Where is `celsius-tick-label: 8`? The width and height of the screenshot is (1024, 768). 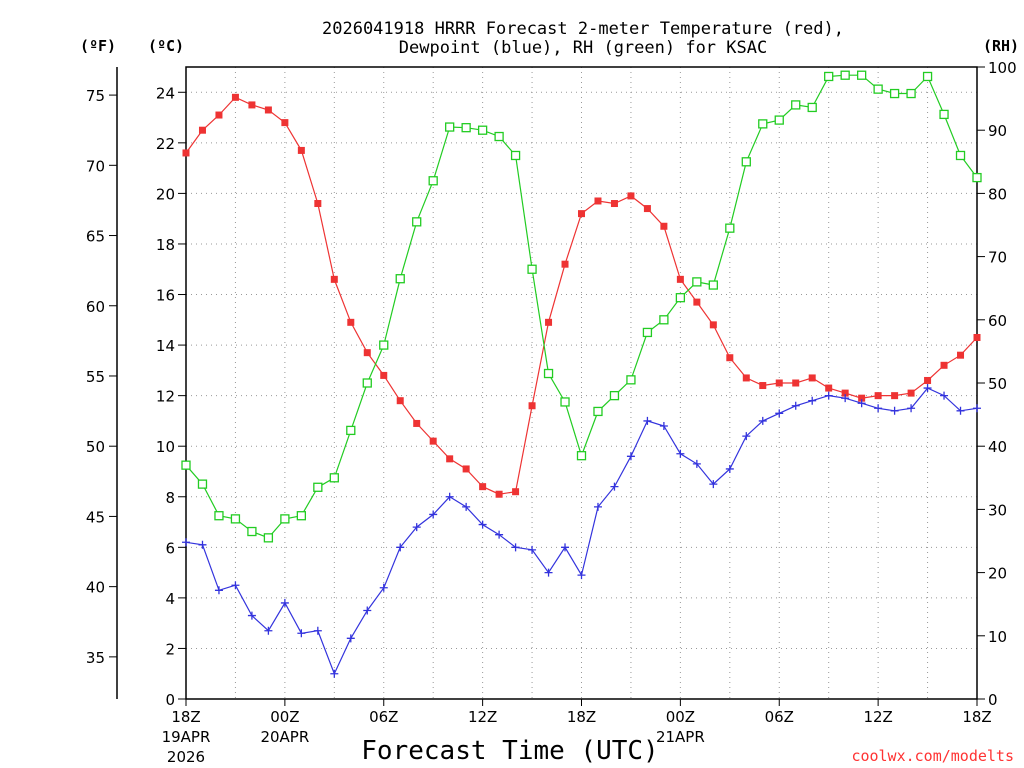
celsius-tick-label: 8 is located at coordinates (170, 498).